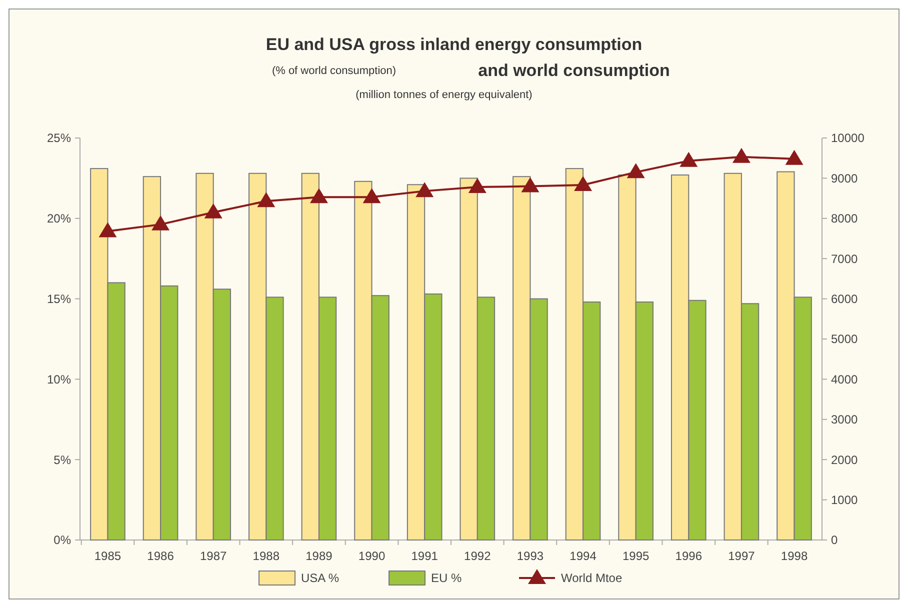 The image size is (908, 608). I want to click on text: (million tonnes of energy equivalent), so click(444, 95).